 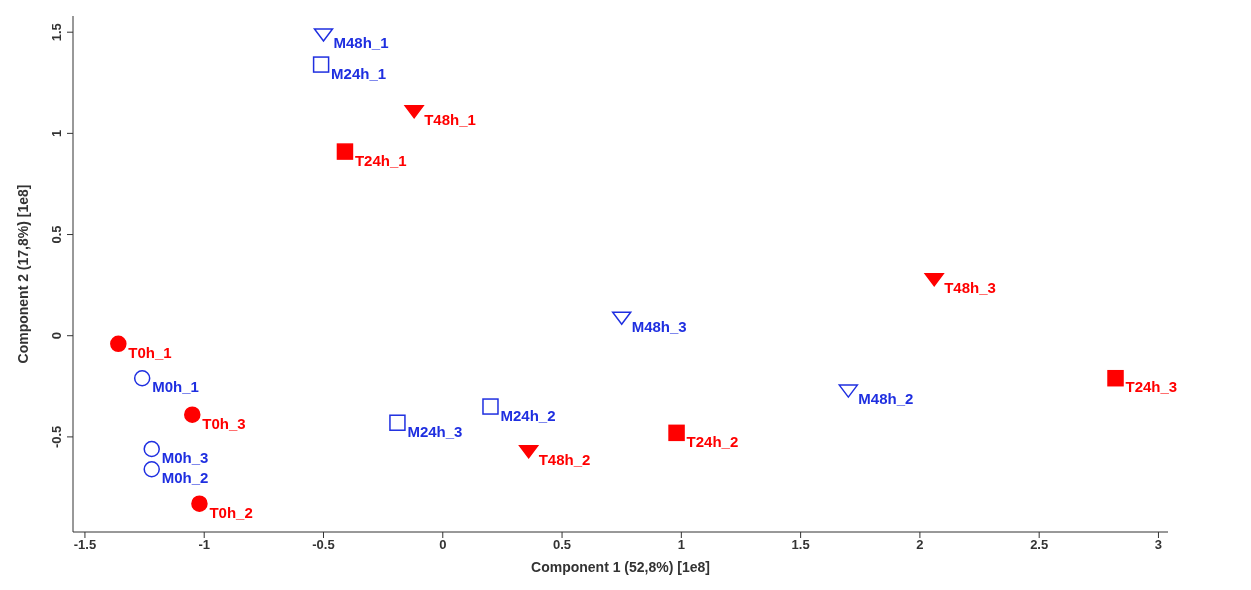 I want to click on data-label: T24h_1, so click(x=380, y=160).